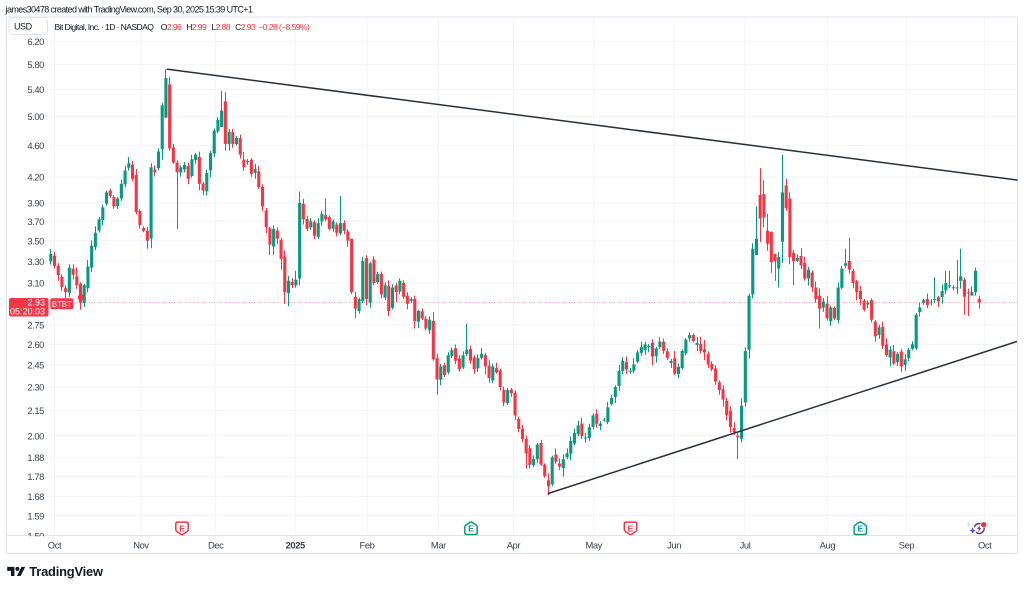 Image resolution: width=1024 pixels, height=590 pixels. I want to click on svg-text: Feb, so click(367, 545).